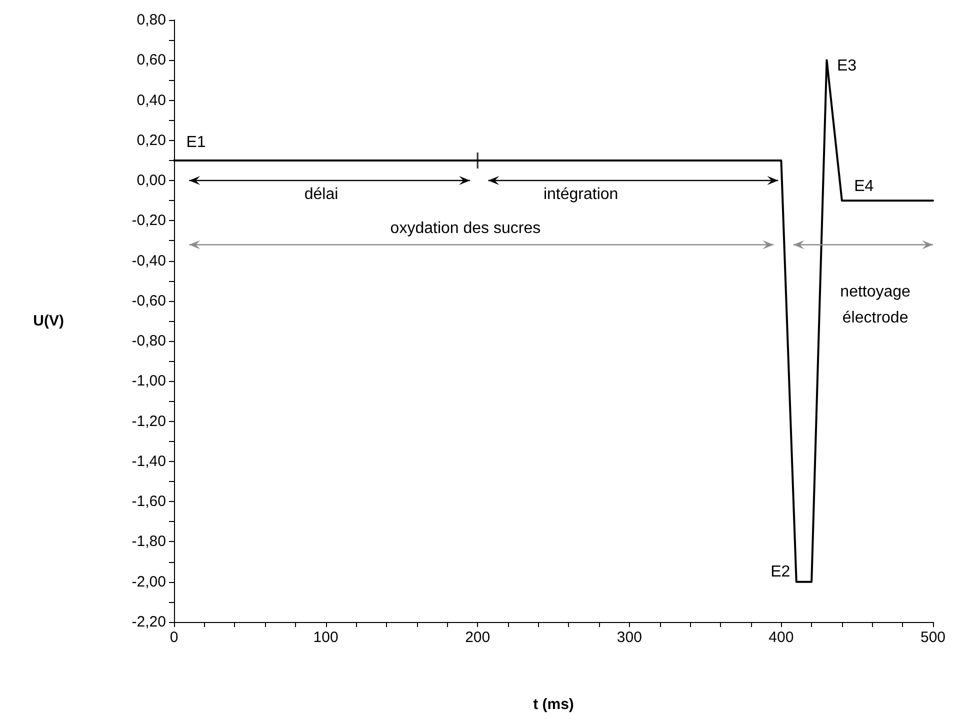  I want to click on y-tick-label: -2,00, so click(149, 581).